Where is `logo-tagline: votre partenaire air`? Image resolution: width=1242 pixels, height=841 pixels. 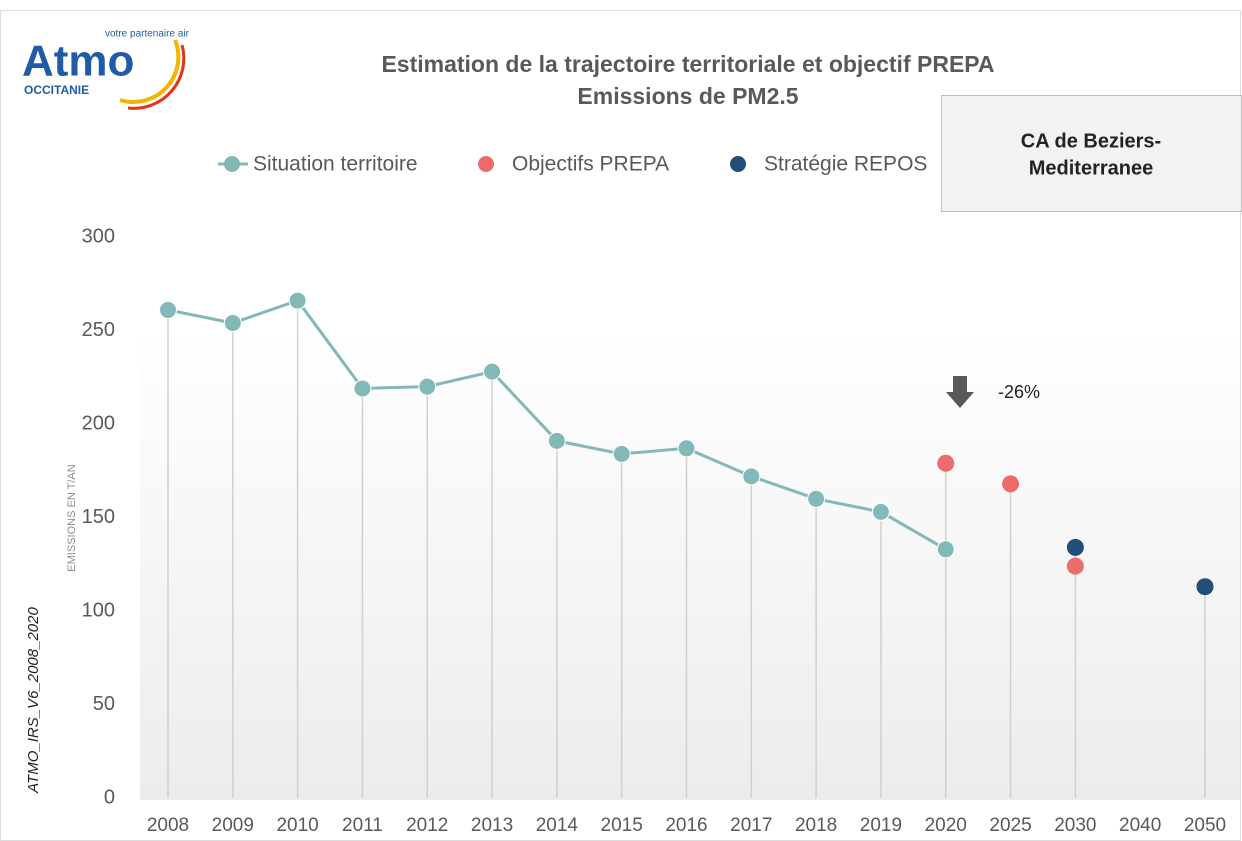
logo-tagline: votre partenaire air is located at coordinates (147, 34).